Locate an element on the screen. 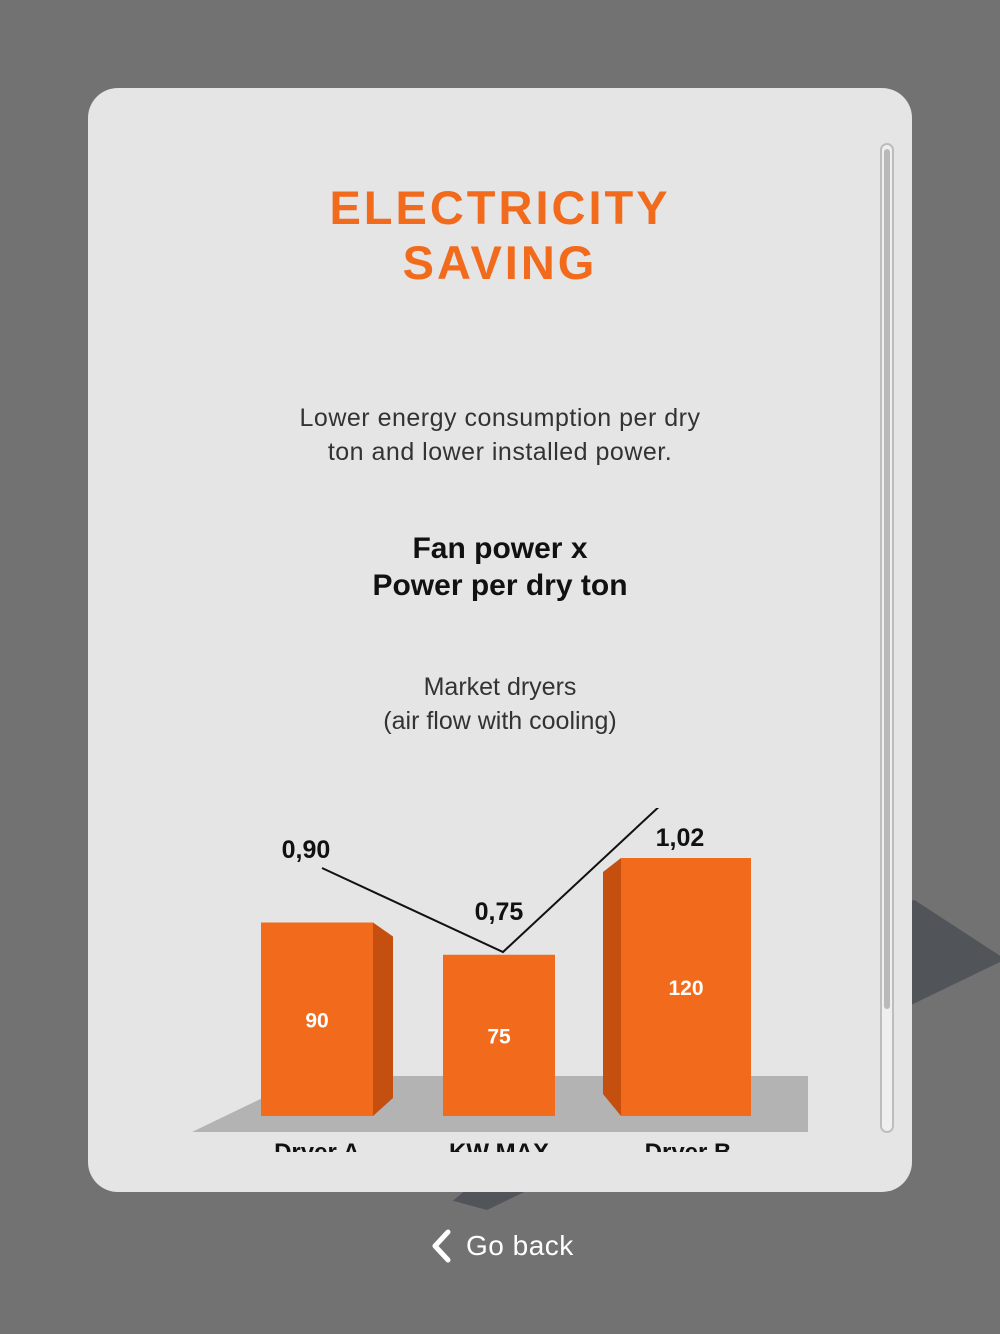 The height and width of the screenshot is (1334, 1000). subtitle-line-1: Fan power x is located at coordinates (500, 548).